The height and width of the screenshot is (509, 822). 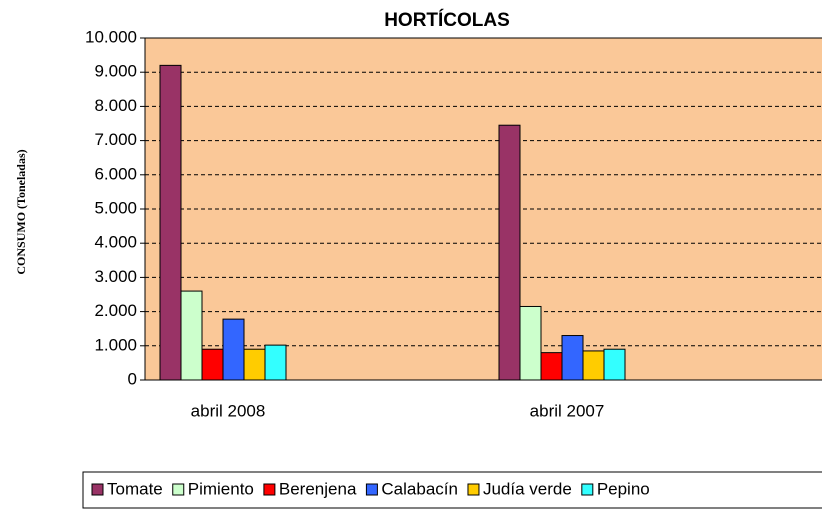 I want to click on y-axis-label: CONSUMO (Toneladas), so click(x=21, y=211).